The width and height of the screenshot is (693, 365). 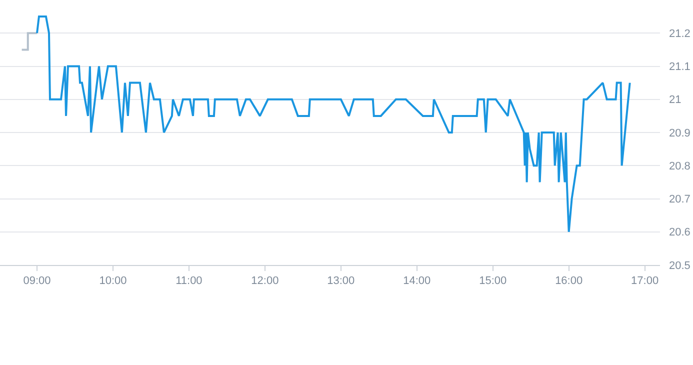 I want to click on y-tick-label: 20.7, so click(x=679, y=200).